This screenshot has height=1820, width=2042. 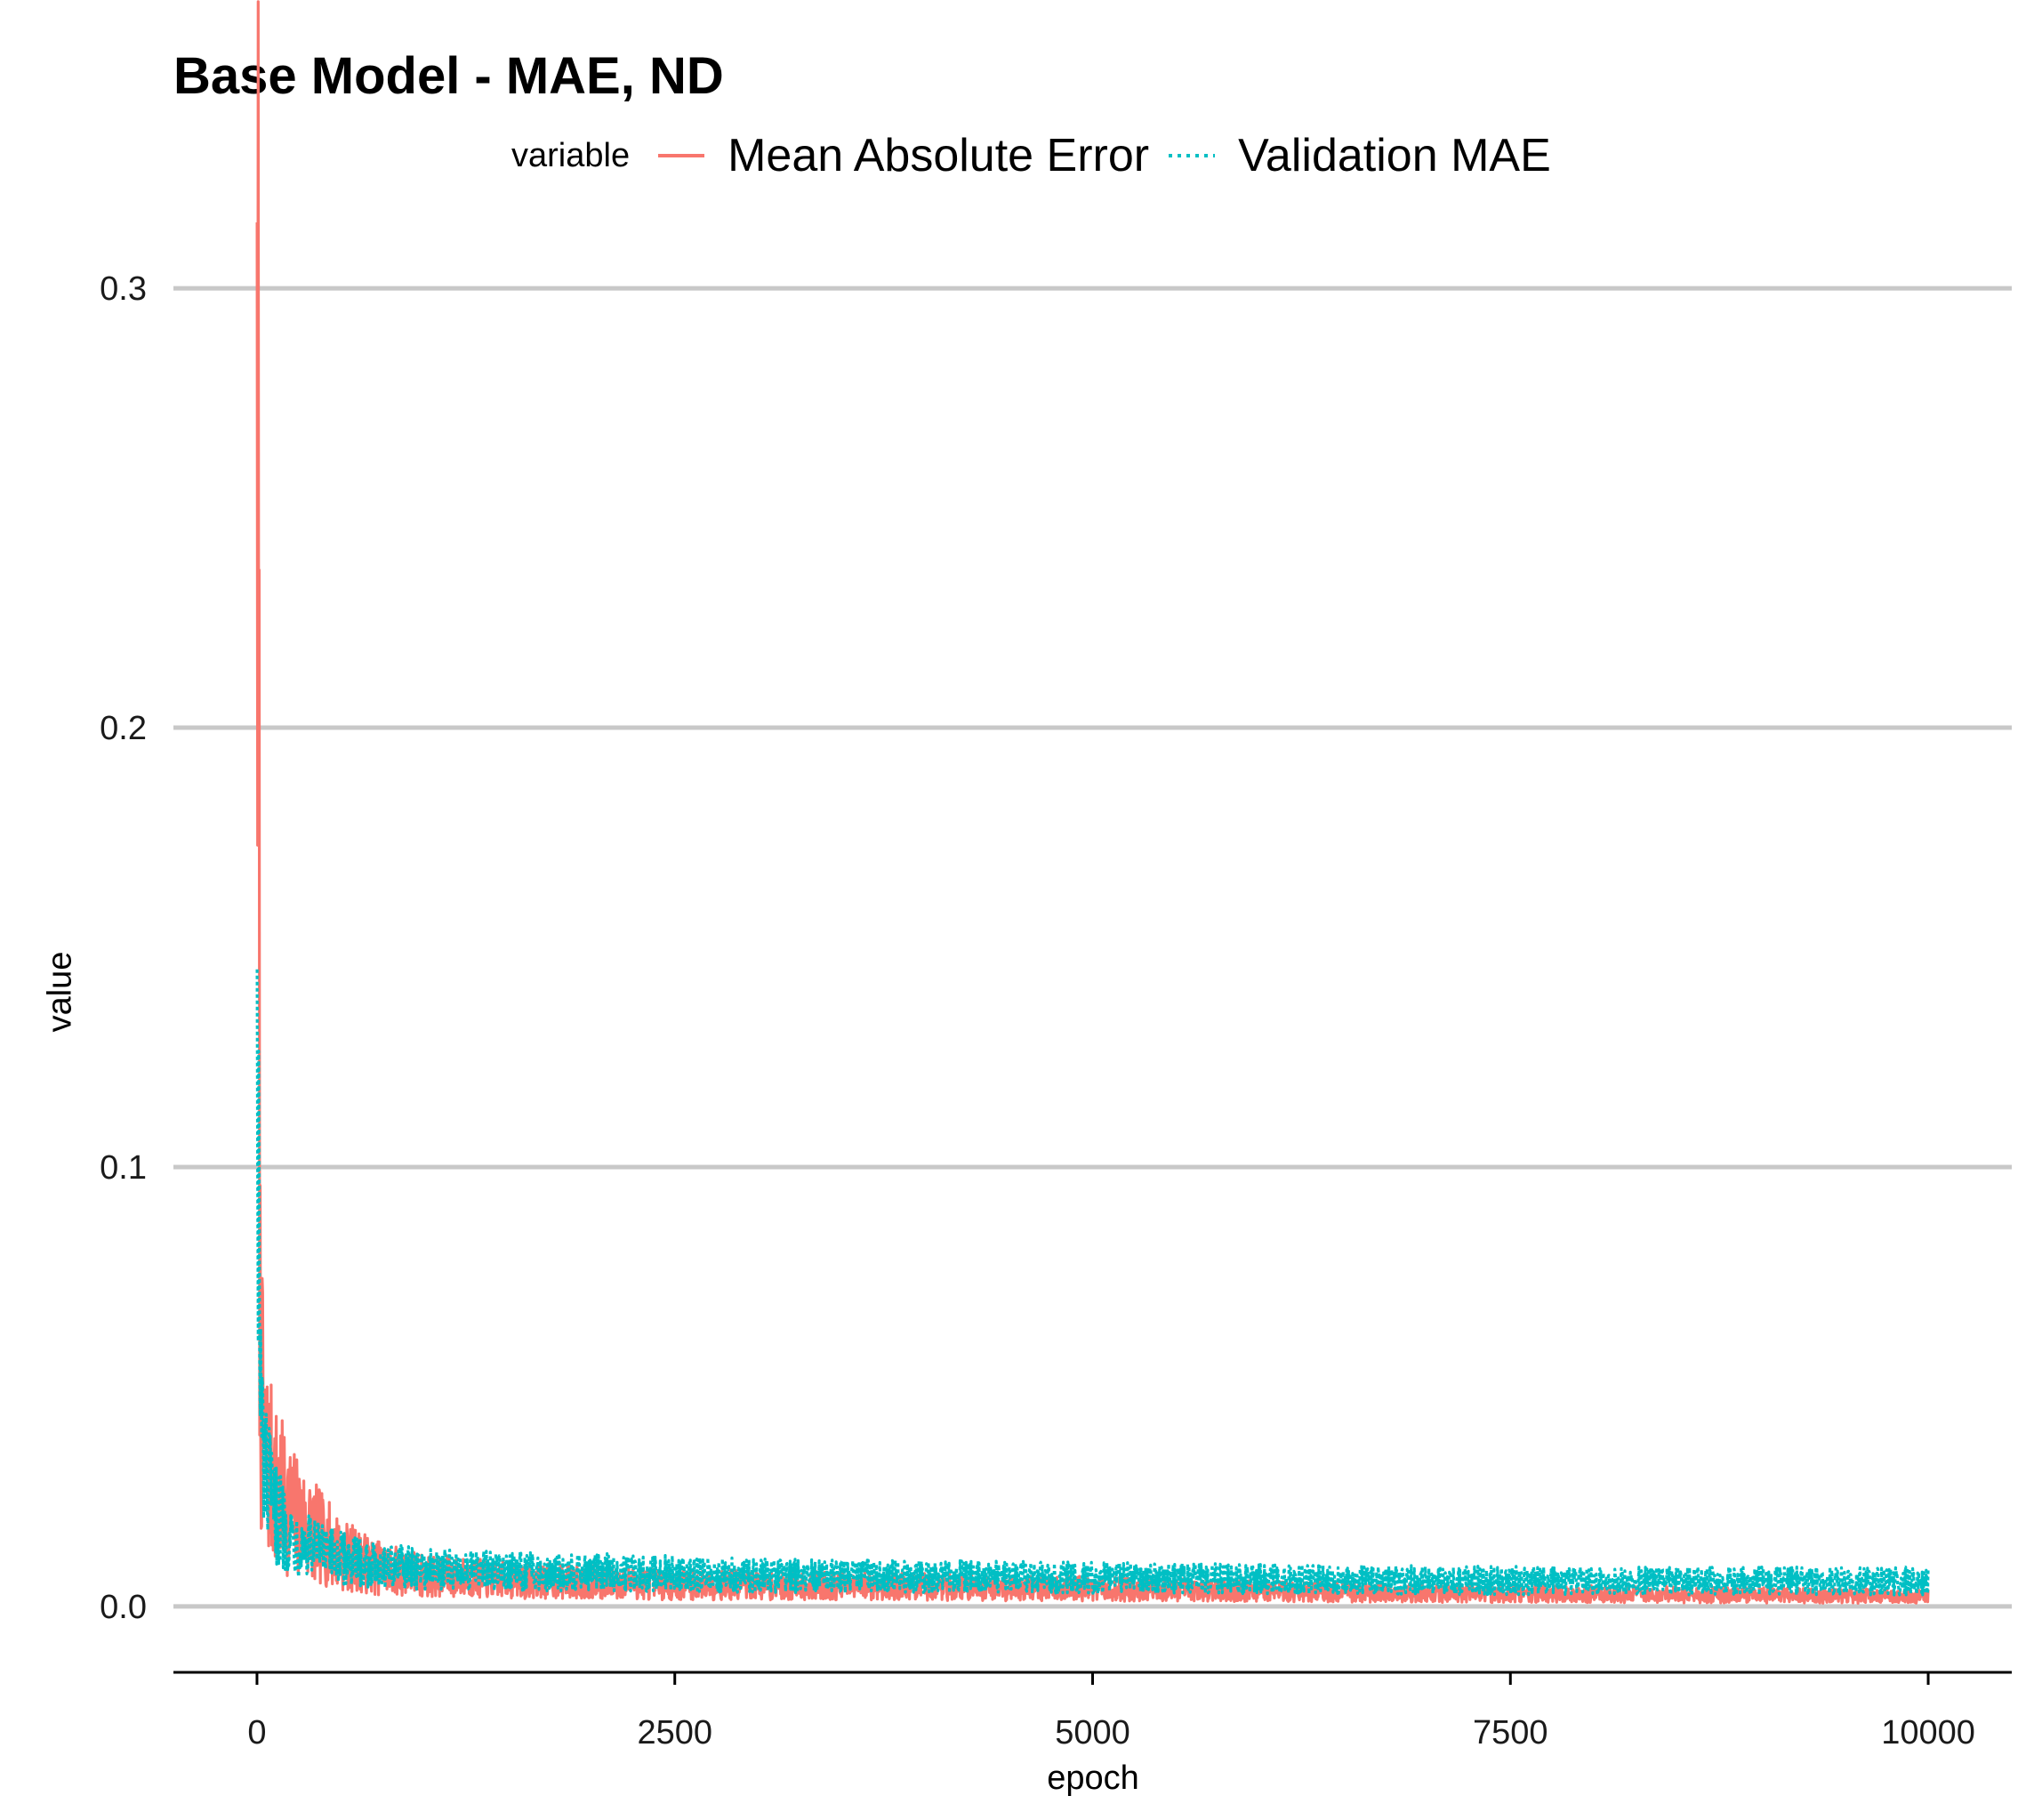 What do you see at coordinates (1510, 1733) in the screenshot?
I see `x-tick-label: 7500` at bounding box center [1510, 1733].